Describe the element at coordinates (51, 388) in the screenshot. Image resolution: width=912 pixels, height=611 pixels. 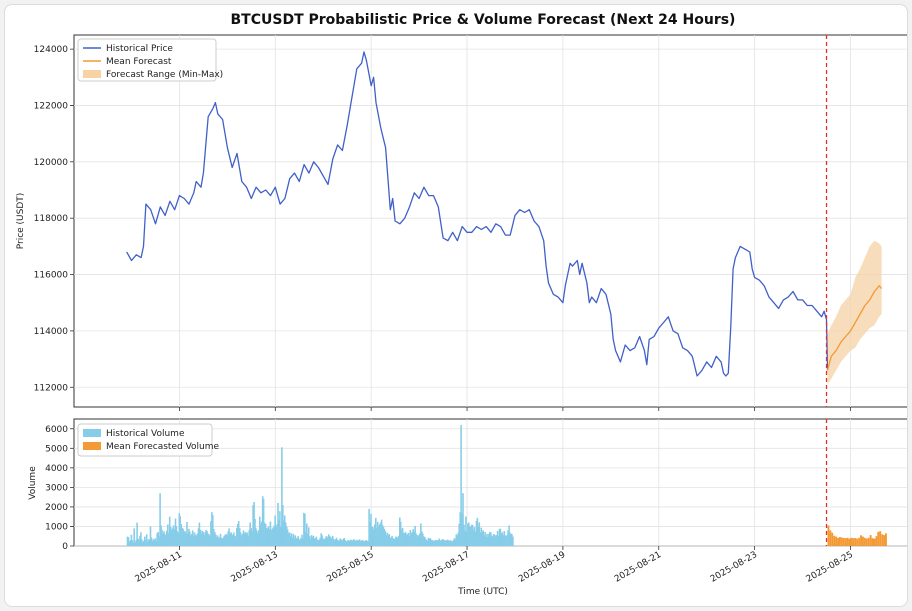
I see `price-y-tick-label: 112000` at that location.